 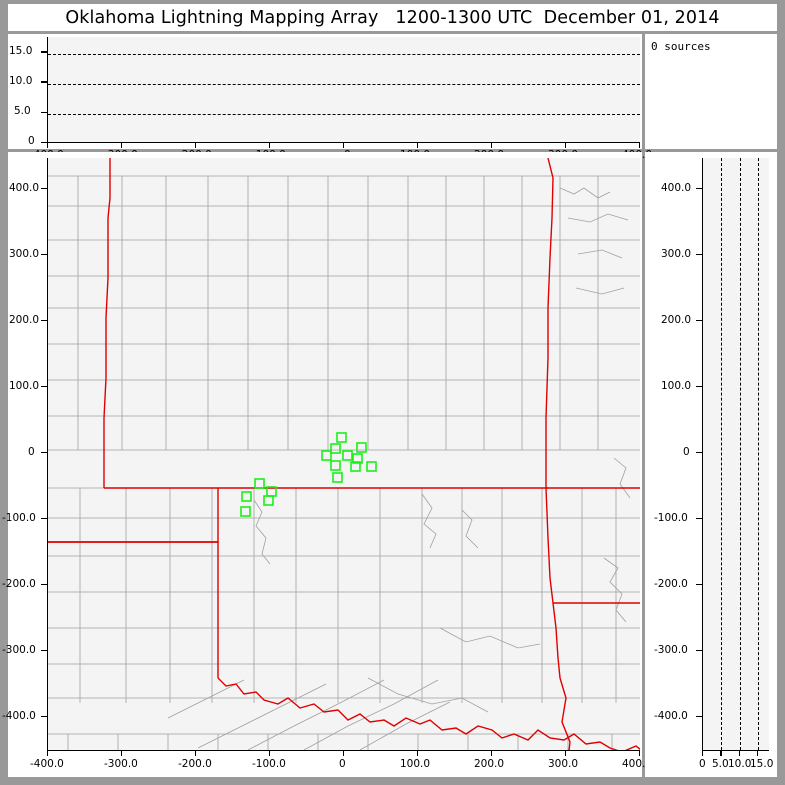 I want to click on xtick-m200, so click(x=196, y=145).